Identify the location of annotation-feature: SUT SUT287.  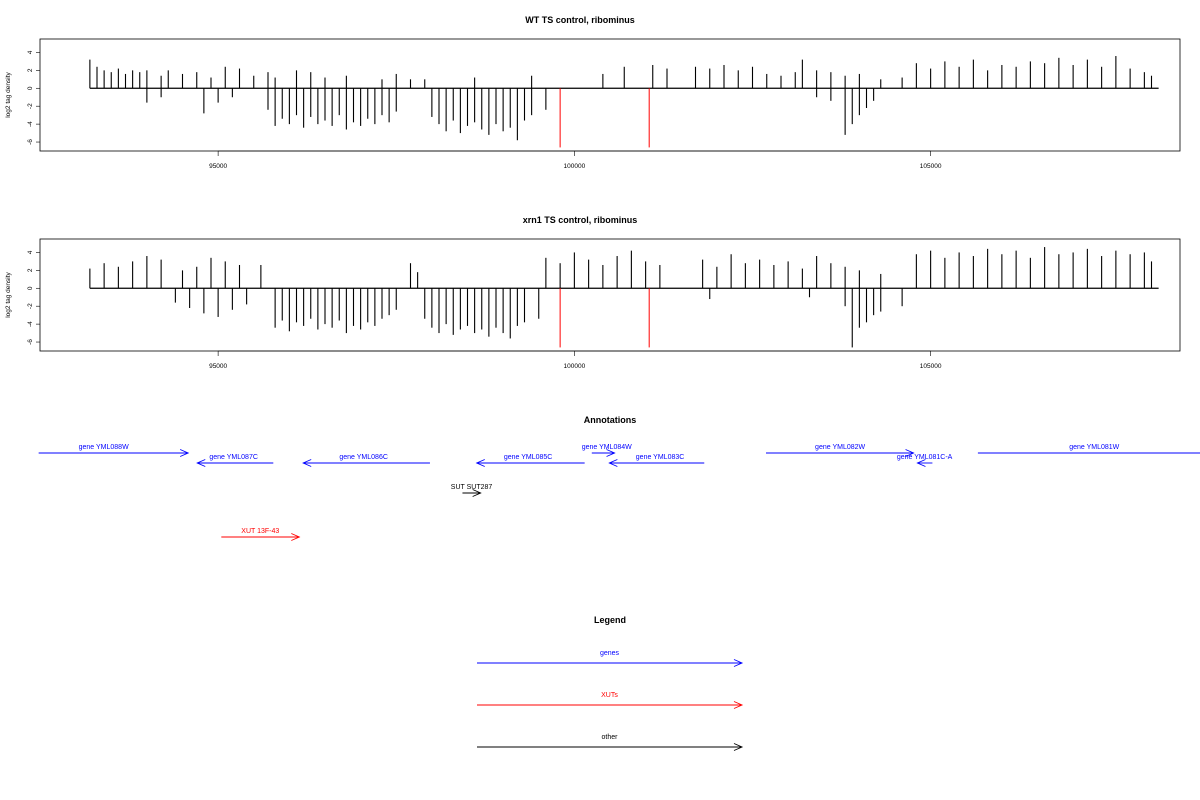
(472, 490).